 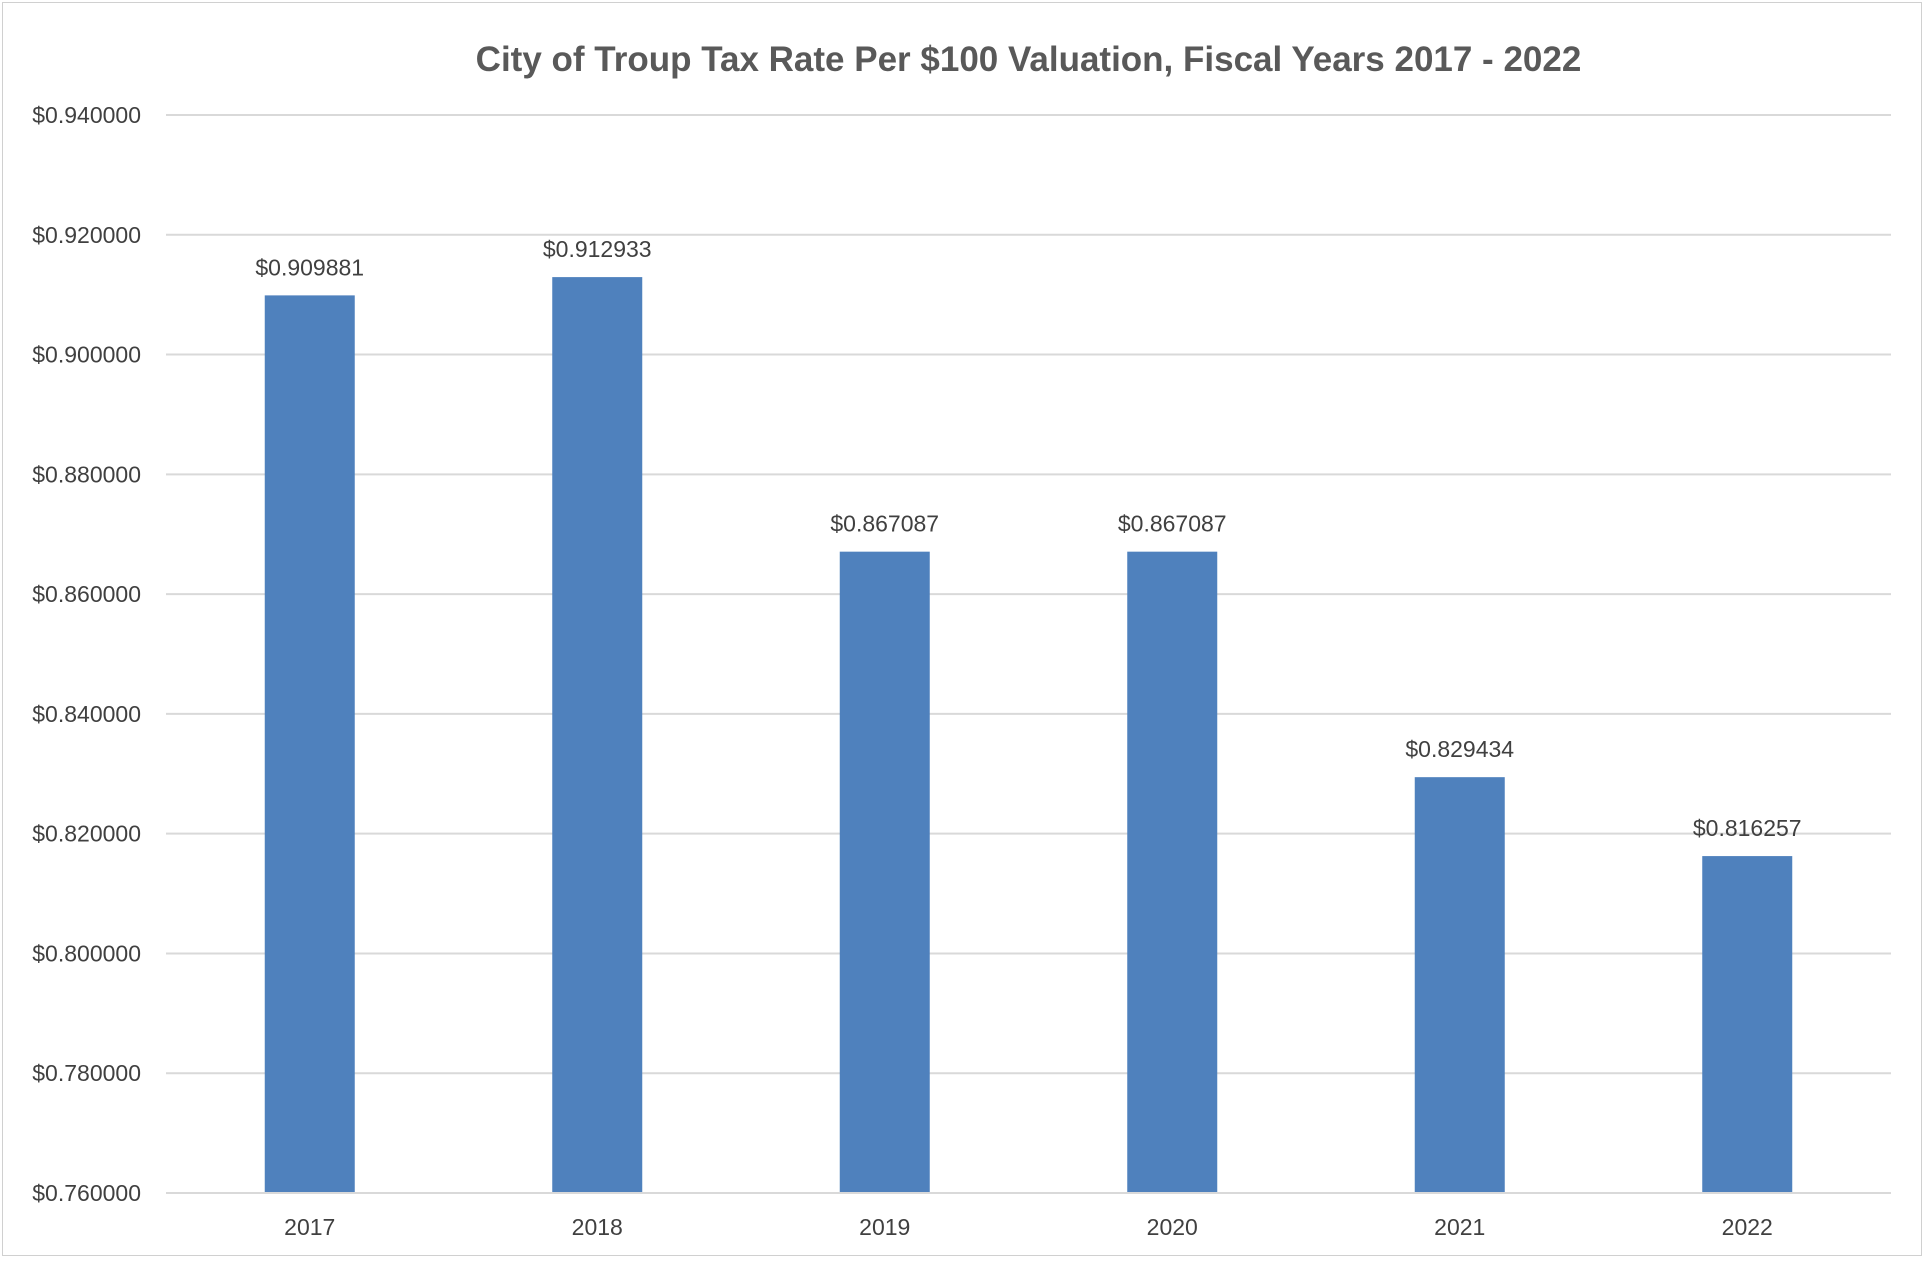 What do you see at coordinates (1747, 1227) in the screenshot?
I see `x-tick-label: 2022` at bounding box center [1747, 1227].